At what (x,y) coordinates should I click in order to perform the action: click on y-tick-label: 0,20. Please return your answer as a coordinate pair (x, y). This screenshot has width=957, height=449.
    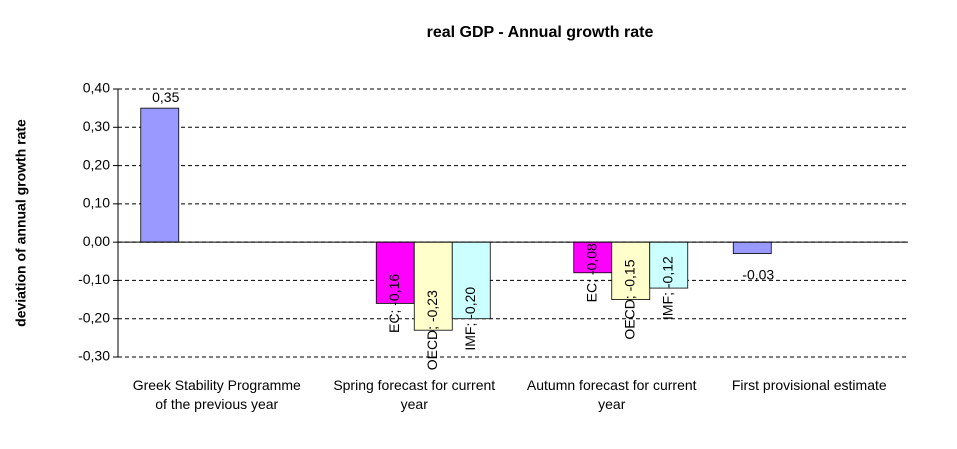
    Looking at the image, I should click on (96, 164).